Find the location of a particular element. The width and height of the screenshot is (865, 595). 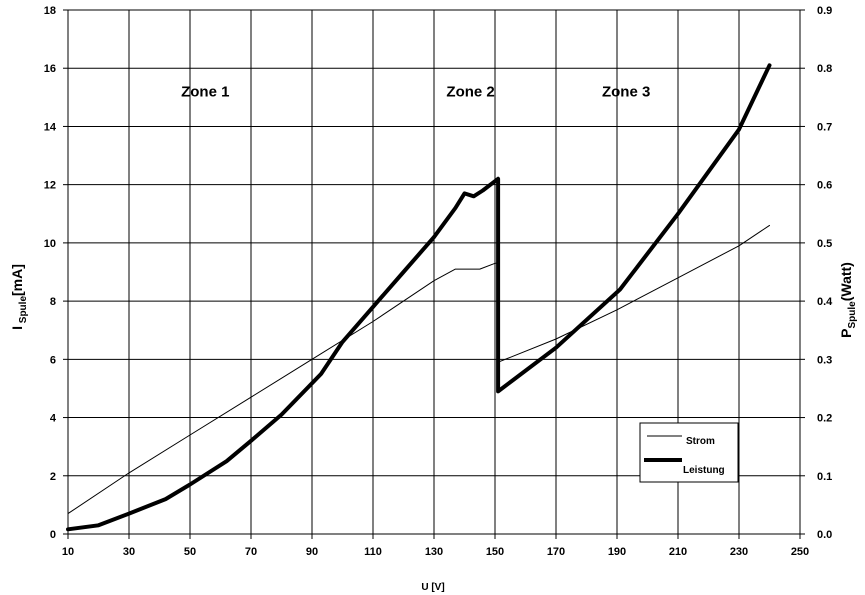

x-tick-label: 90 is located at coordinates (312, 552).